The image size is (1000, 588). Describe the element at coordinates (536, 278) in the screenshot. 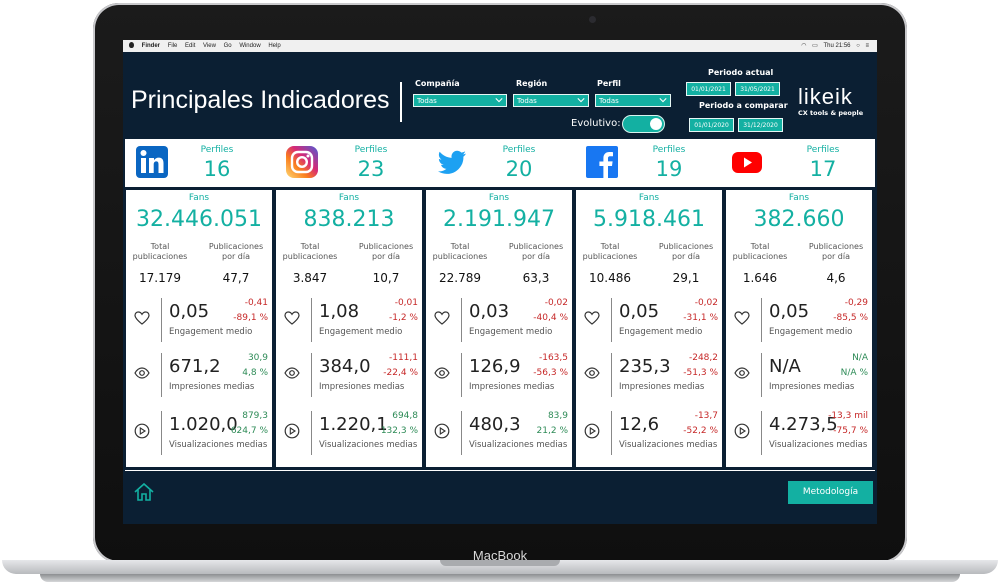

I see `publicaciones-dia-value: 63,3` at that location.